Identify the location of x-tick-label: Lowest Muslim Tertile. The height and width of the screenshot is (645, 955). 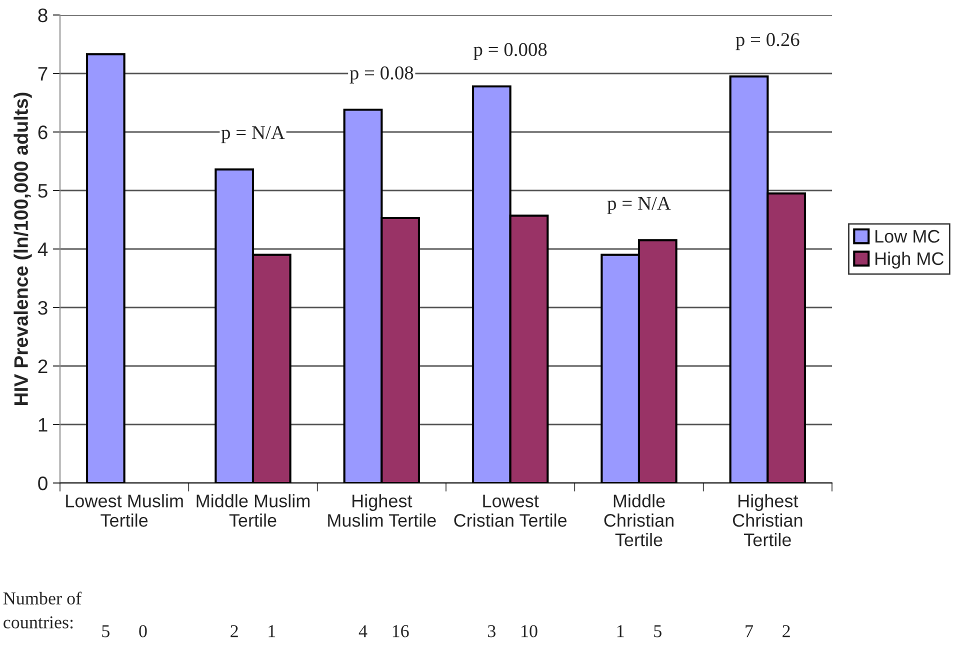
(124, 510).